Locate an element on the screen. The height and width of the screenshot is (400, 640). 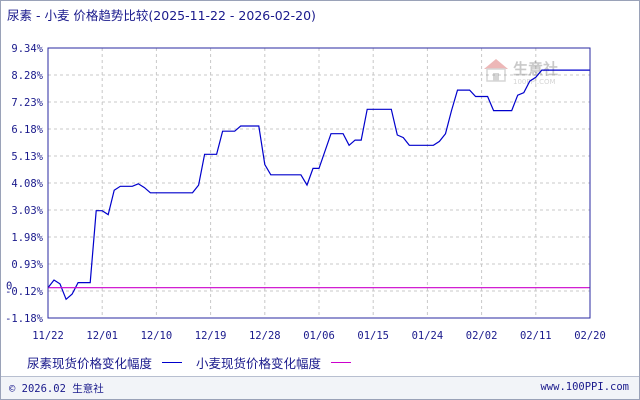
legend: 尿素现货价格变化幅度 小麦现货价格变化幅度 is located at coordinates (196, 362).